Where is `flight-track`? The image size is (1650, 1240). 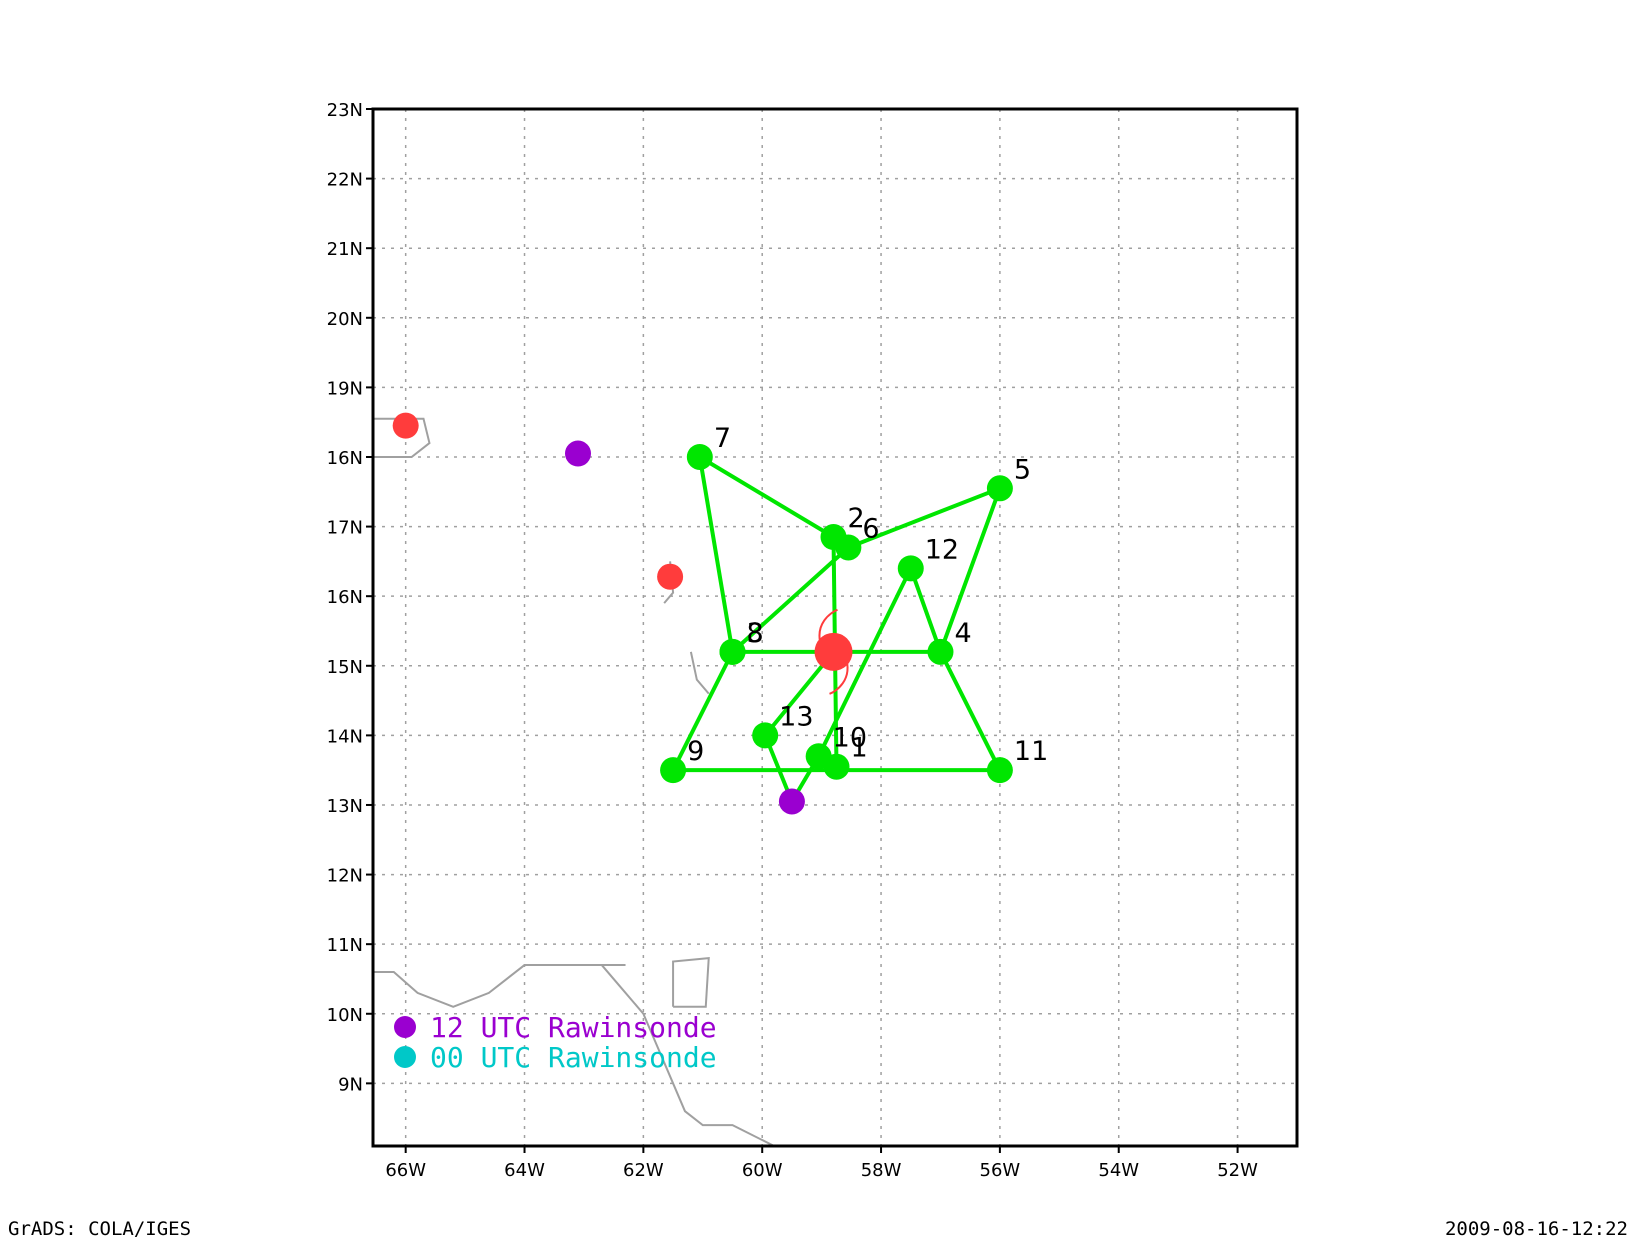
flight-track is located at coordinates (836, 629).